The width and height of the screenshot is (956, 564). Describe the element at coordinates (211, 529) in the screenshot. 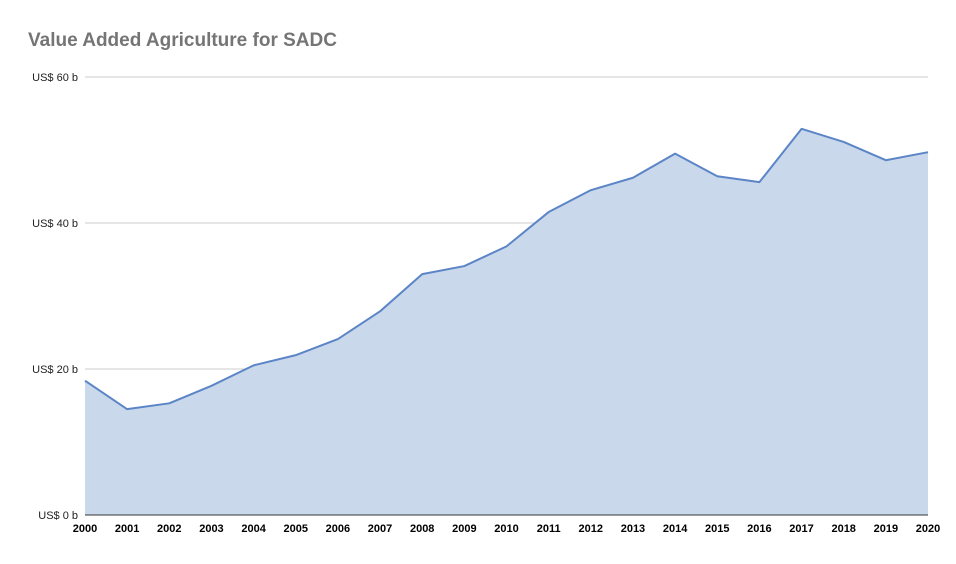

I see `x-tick-label: 2003` at that location.